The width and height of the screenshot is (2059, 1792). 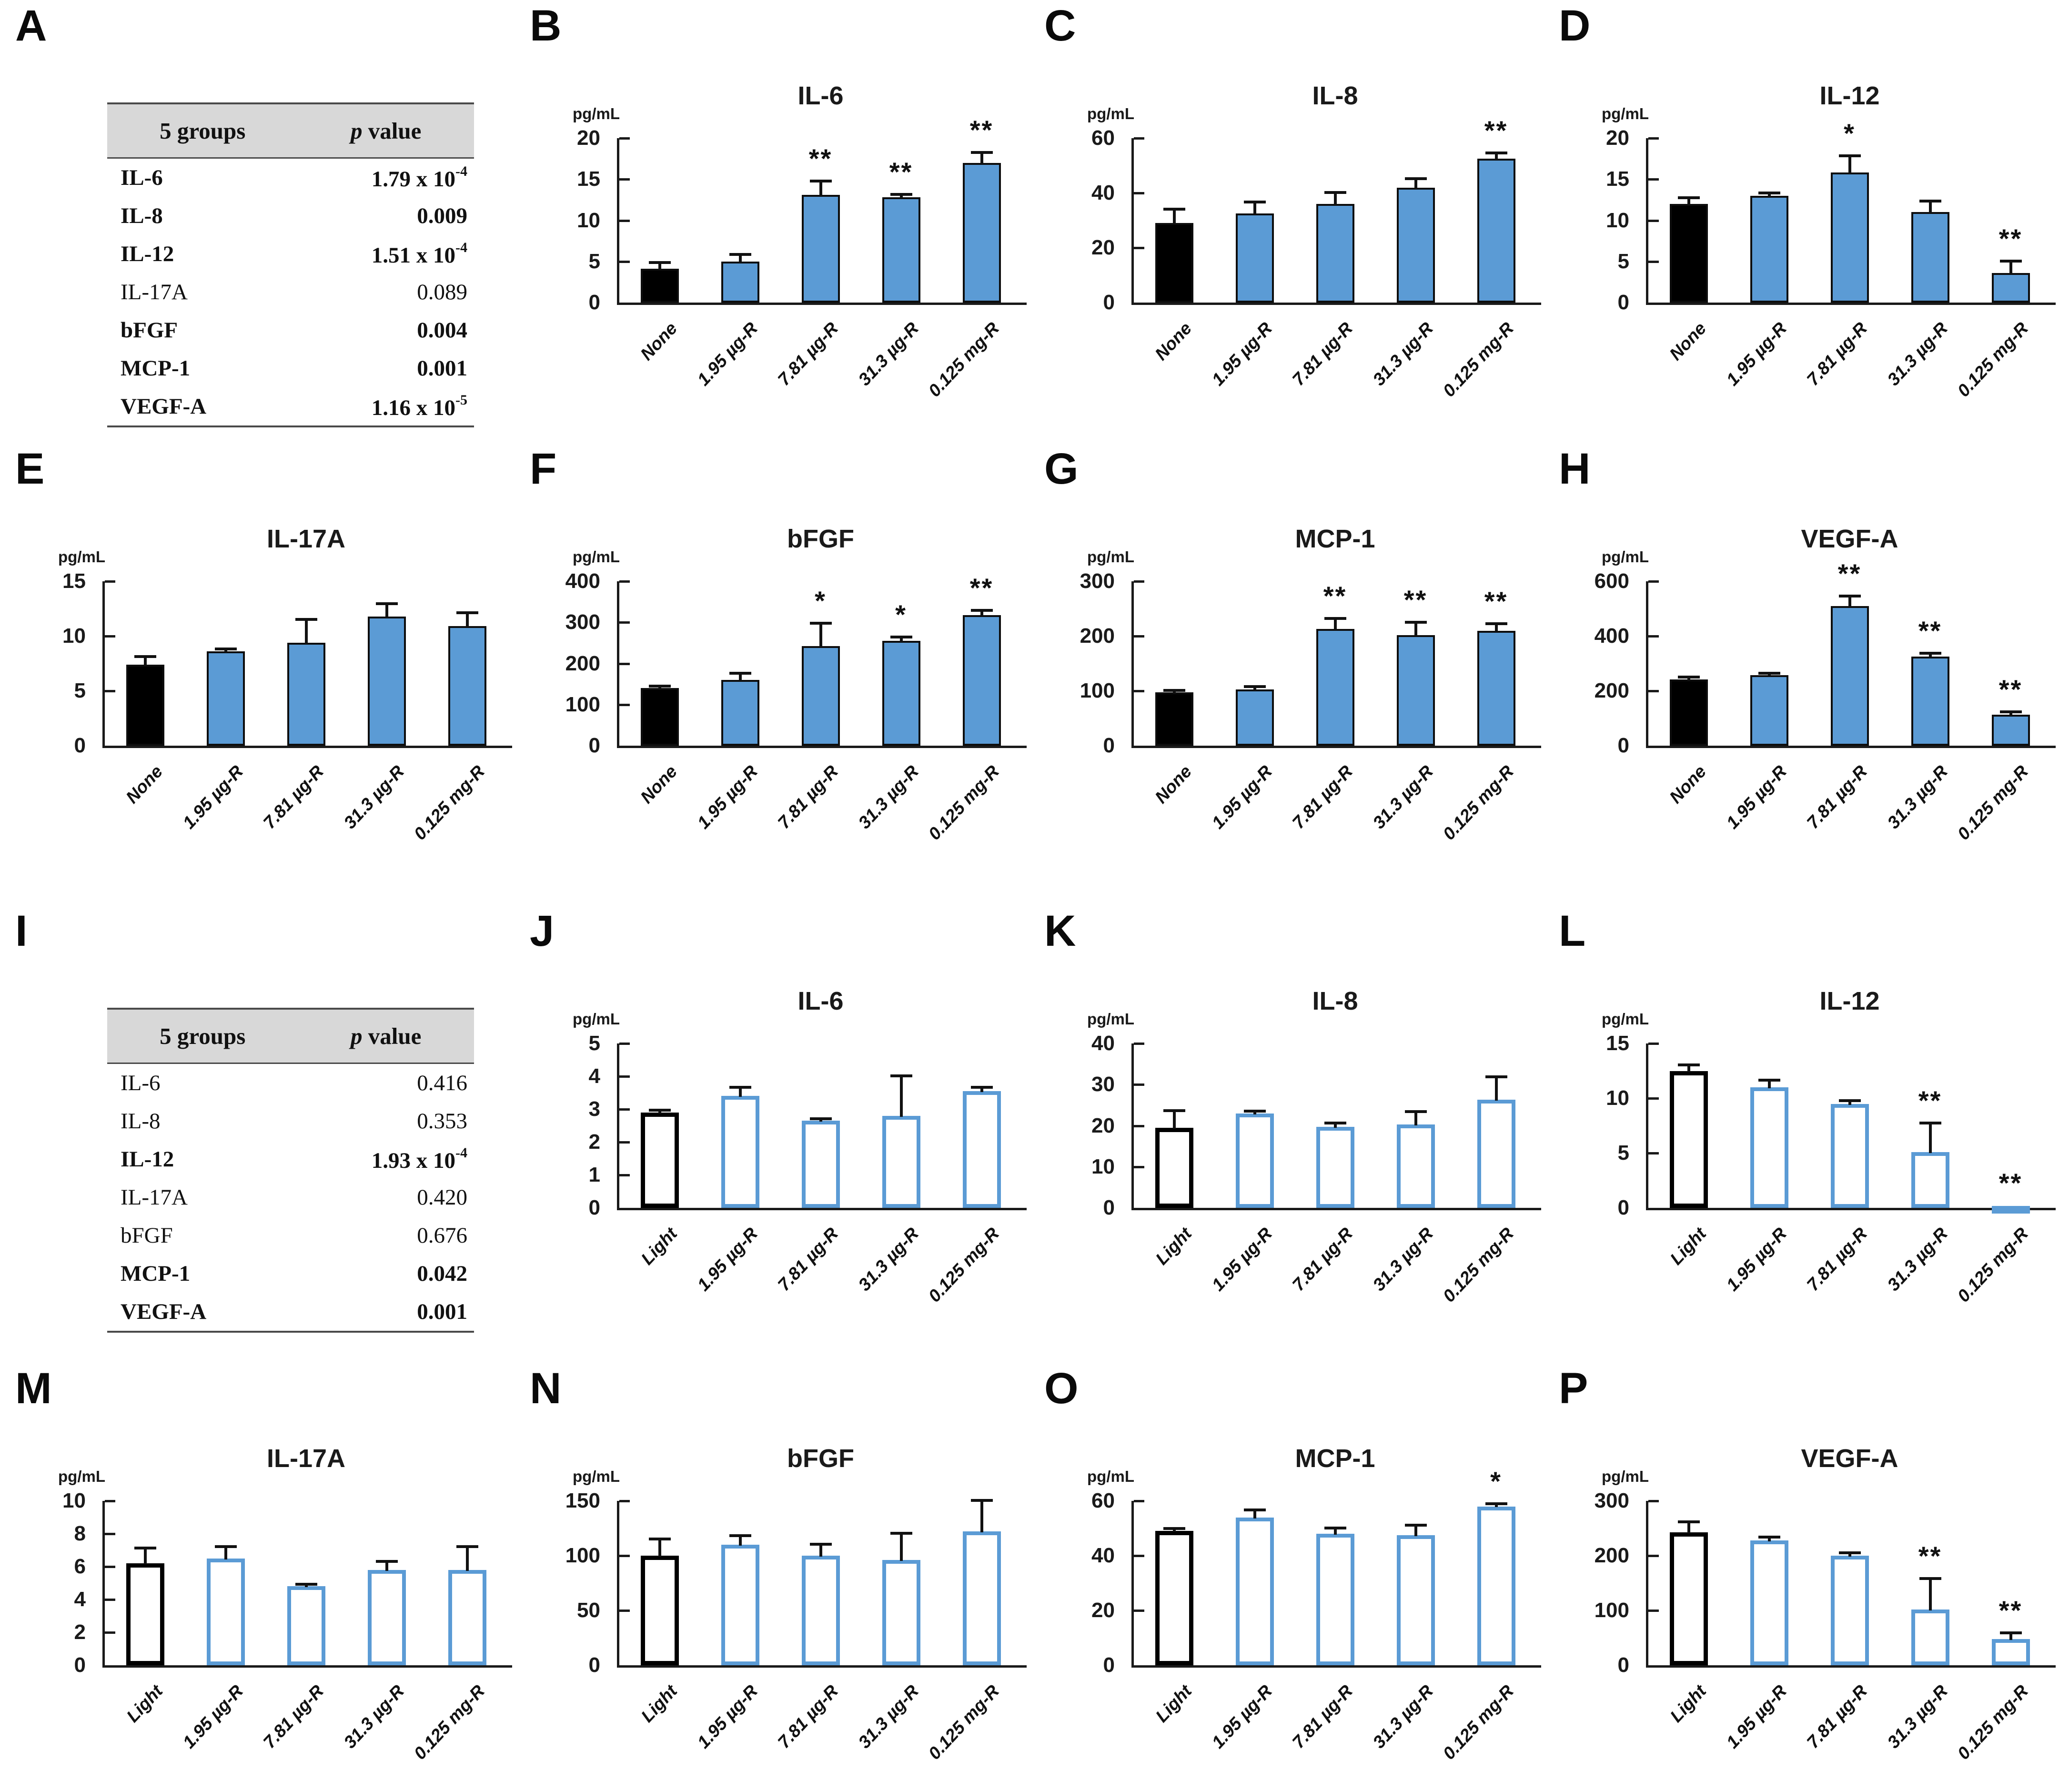 What do you see at coordinates (442, 330) in the screenshot?
I see `p-value-mantissa: 0.004` at bounding box center [442, 330].